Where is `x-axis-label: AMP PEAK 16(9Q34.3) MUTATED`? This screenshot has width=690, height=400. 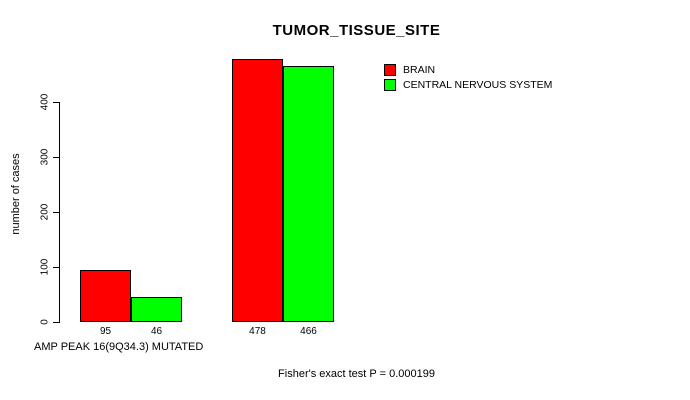 x-axis-label: AMP PEAK 16(9Q34.3) MUTATED is located at coordinates (119, 347).